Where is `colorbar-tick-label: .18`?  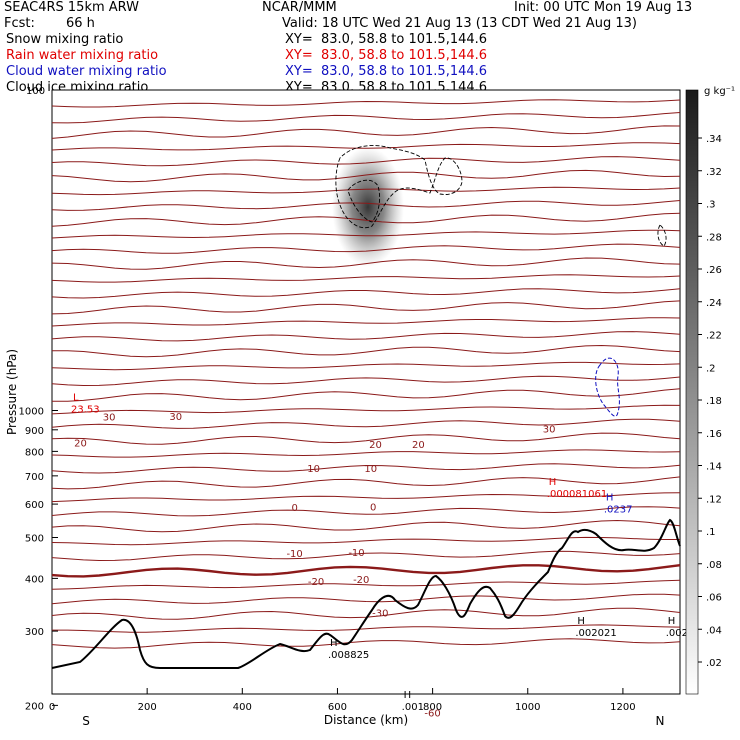
colorbar-tick-label: .18 is located at coordinates (714, 401).